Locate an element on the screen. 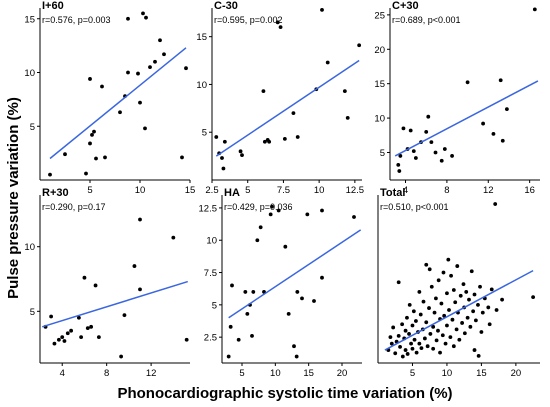 This screenshot has width=550, height=407. y-tick-label: 20 is located at coordinates (379, 50).